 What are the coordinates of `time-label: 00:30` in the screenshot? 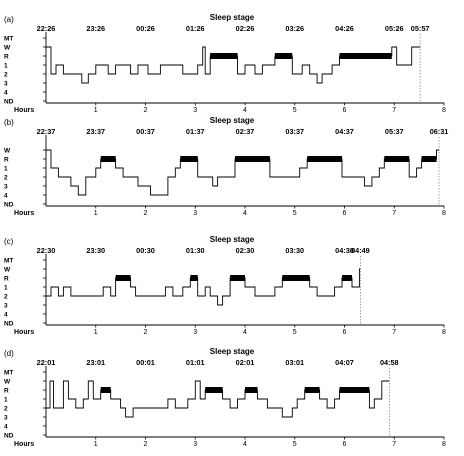 It's located at (145, 250).